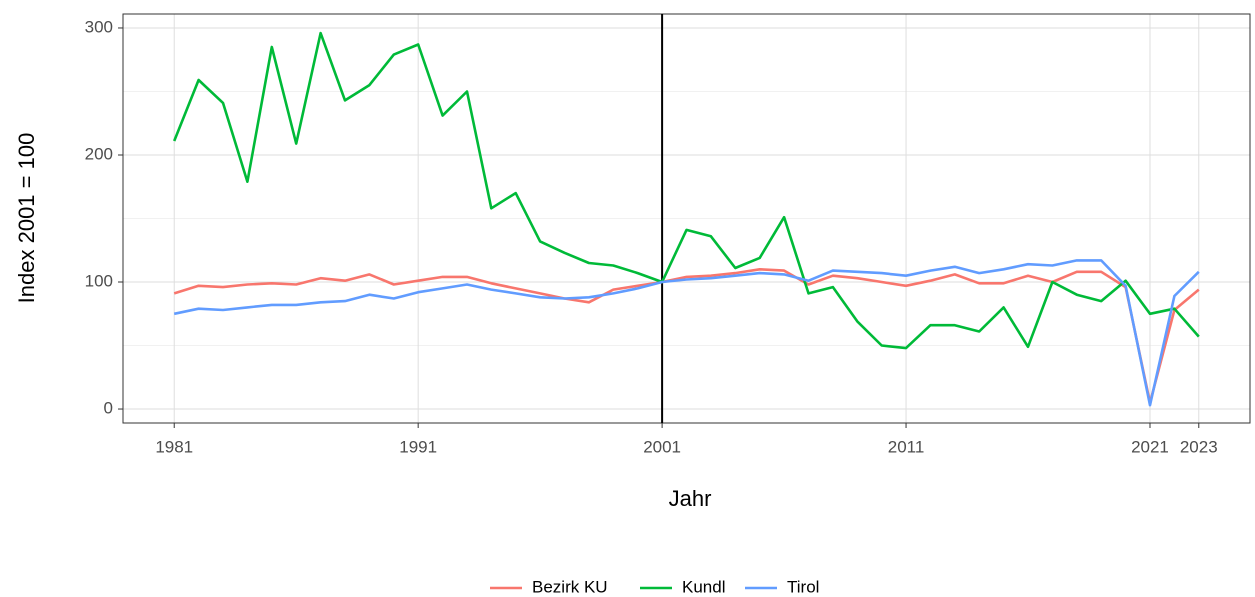  Describe the element at coordinates (703, 586) in the screenshot. I see `legend-label: Kundl` at that location.